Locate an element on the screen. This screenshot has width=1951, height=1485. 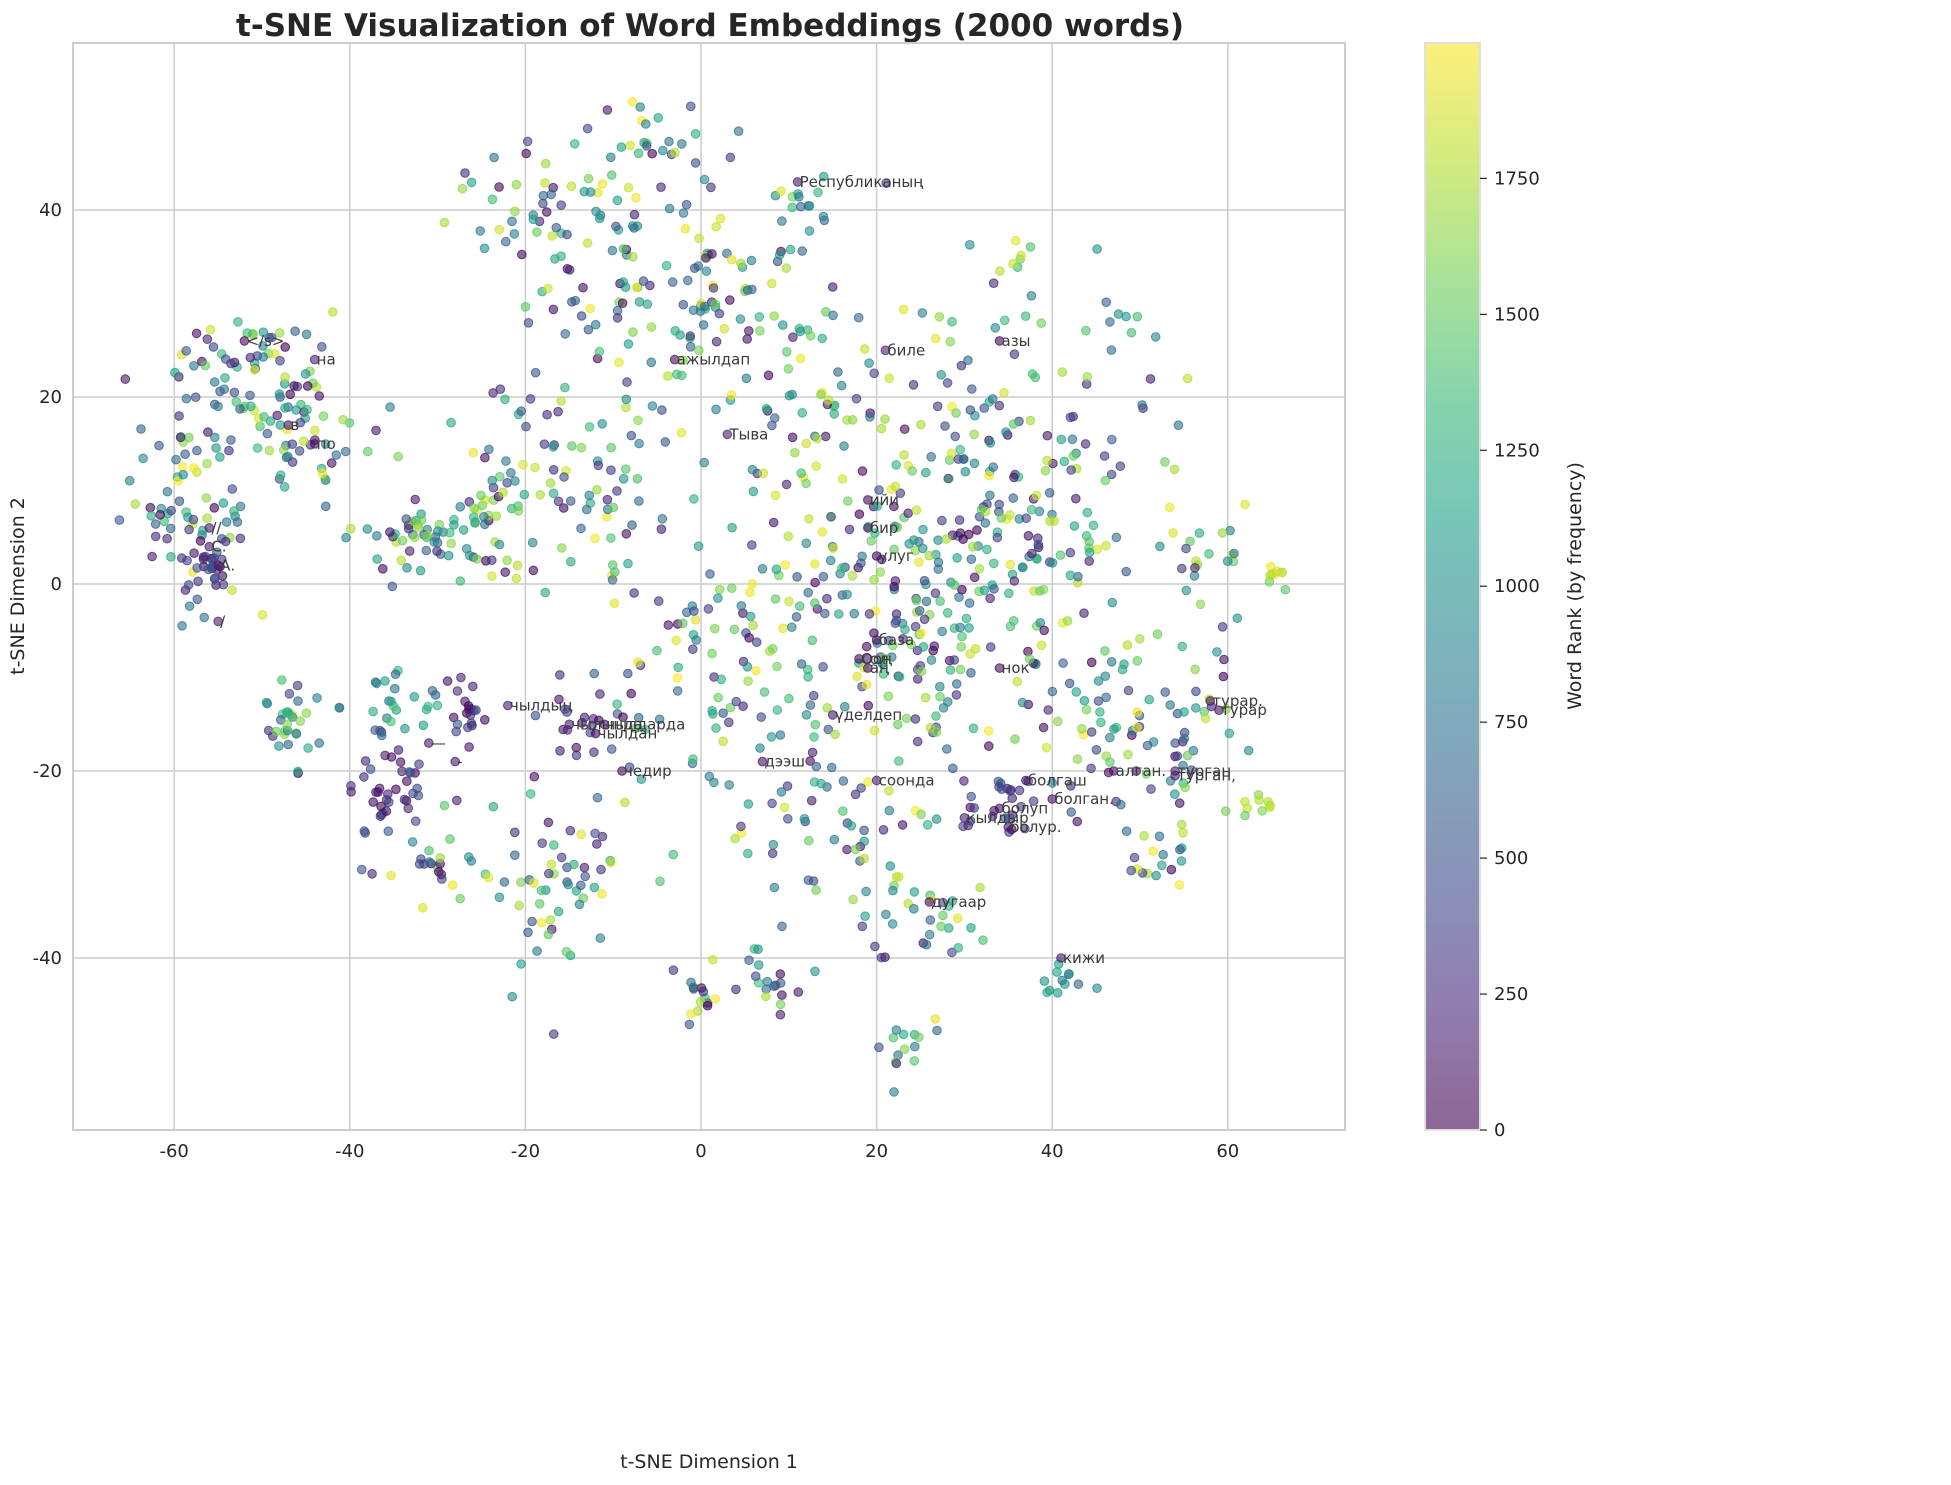
x-tick-label: 40 is located at coordinates (1052, 1151).